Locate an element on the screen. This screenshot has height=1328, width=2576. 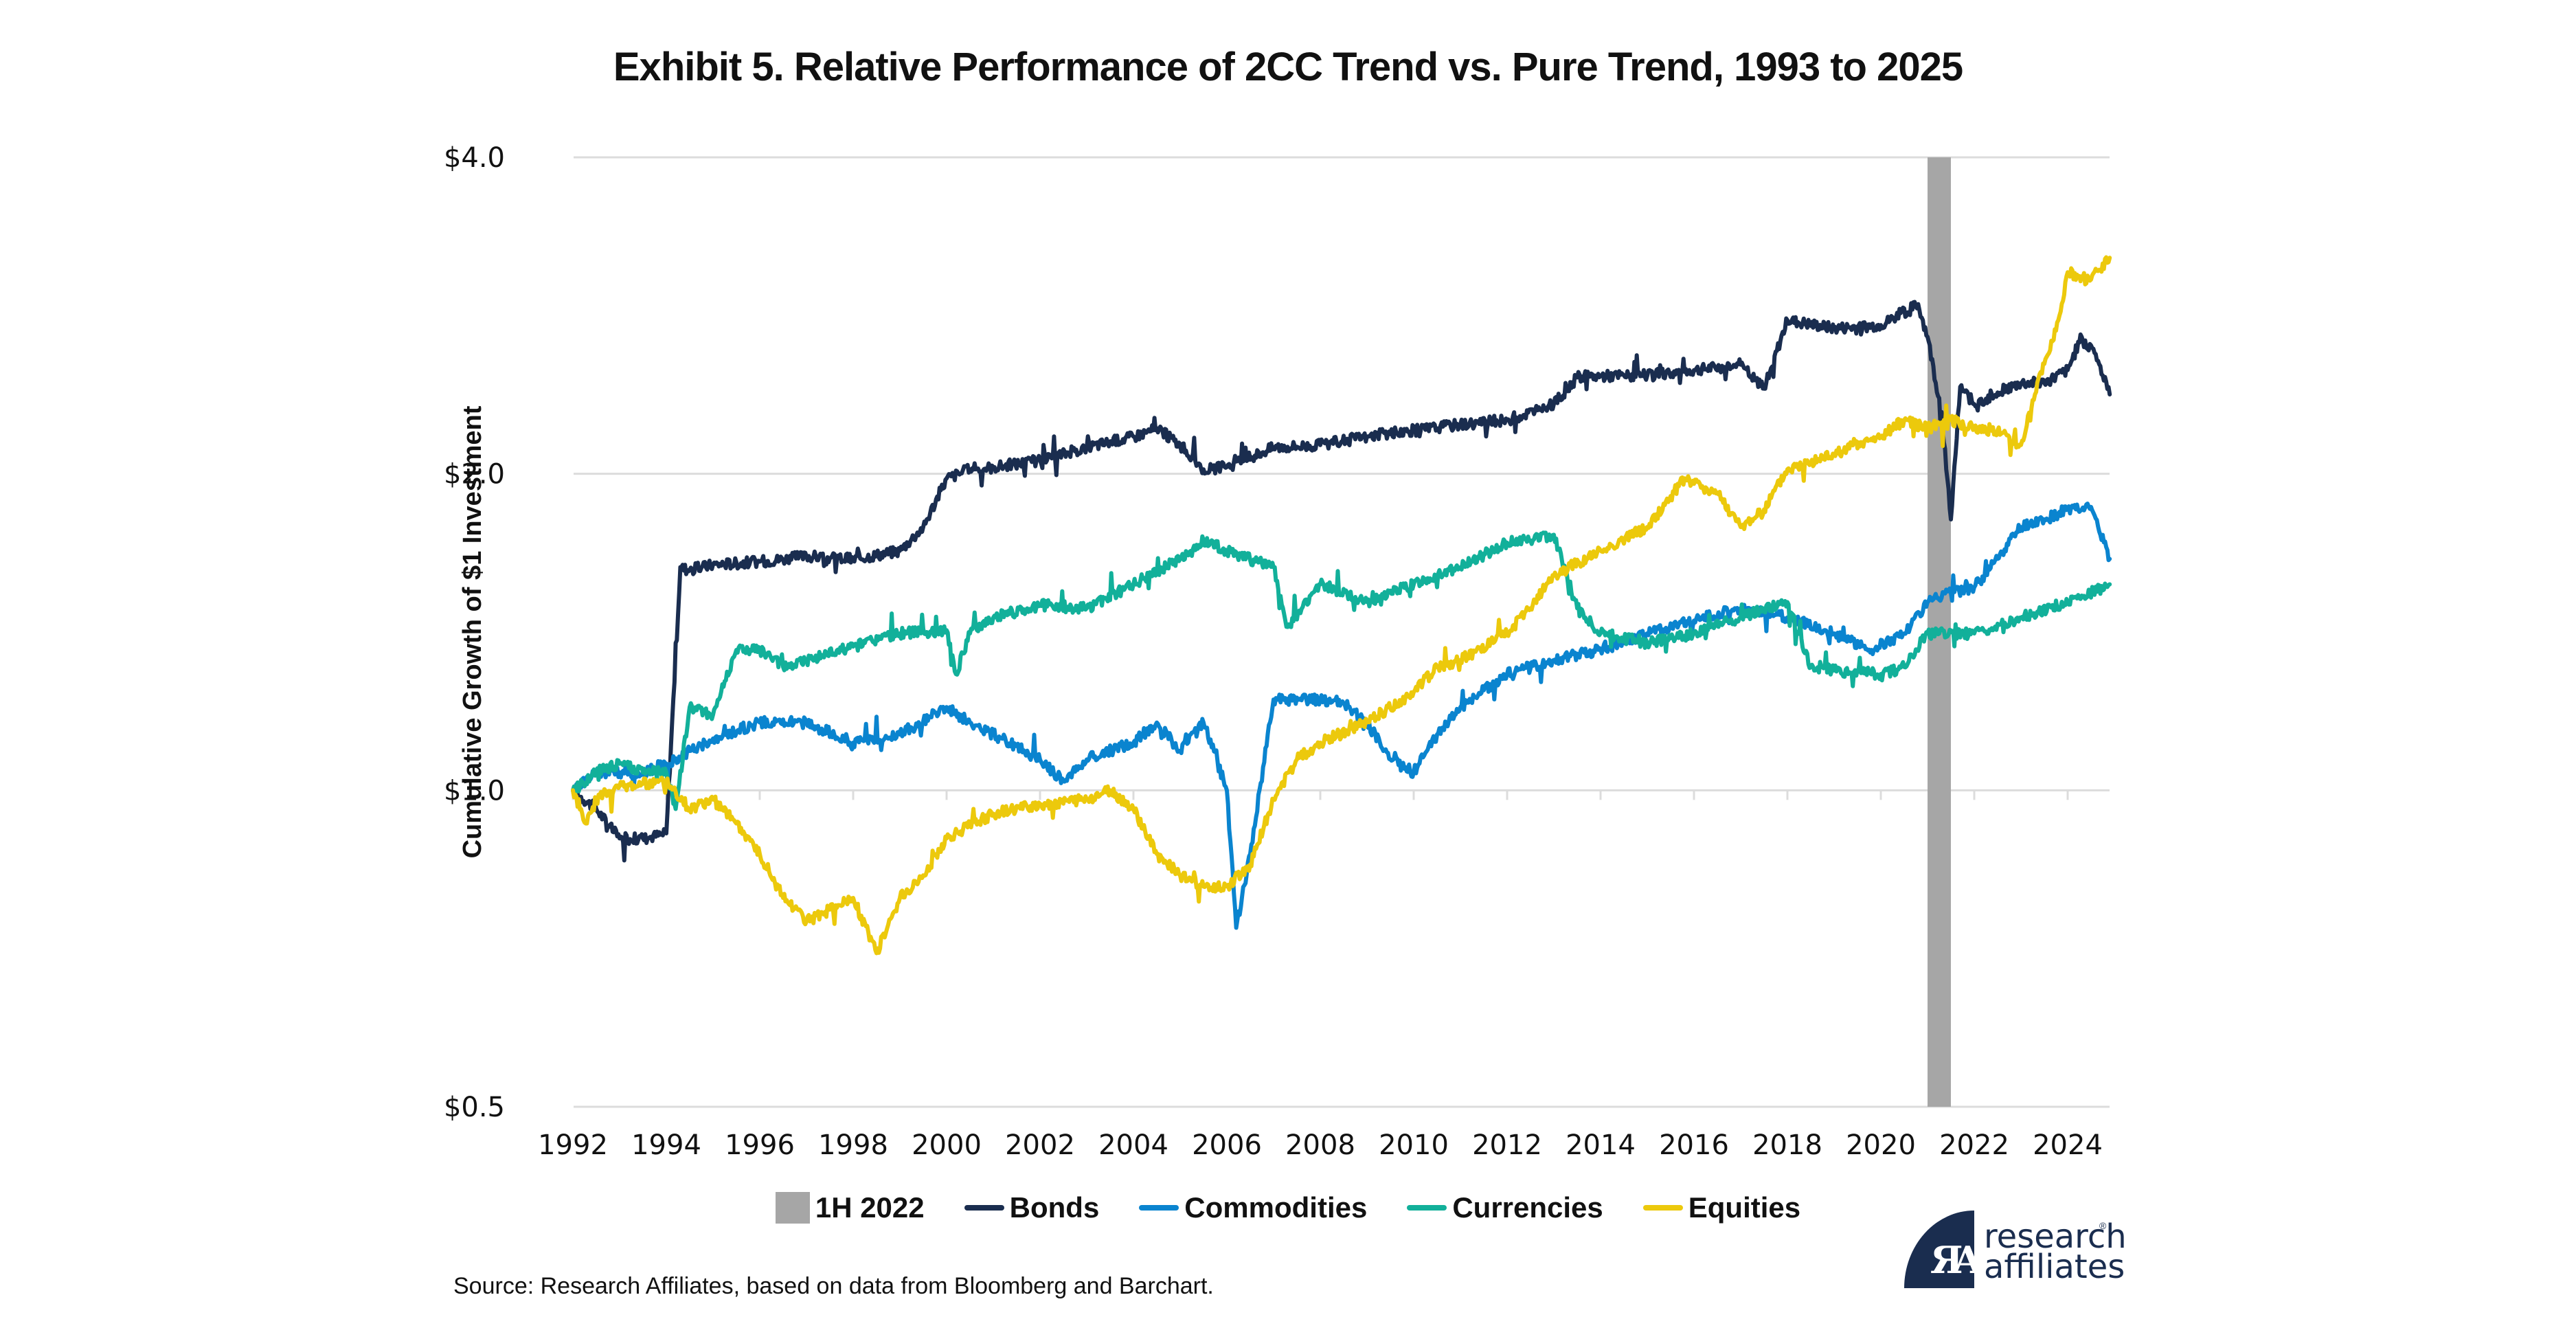
legend-item-bonds: Bonds is located at coordinates (1032, 1207).